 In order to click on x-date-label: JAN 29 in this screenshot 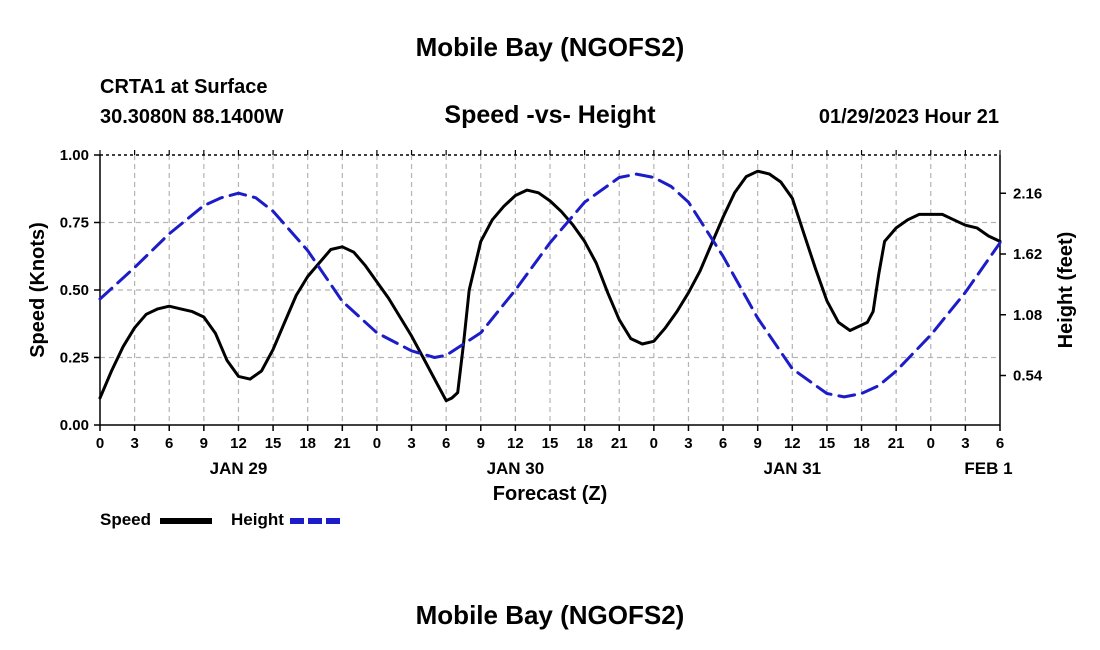, I will do `click(239, 468)`.